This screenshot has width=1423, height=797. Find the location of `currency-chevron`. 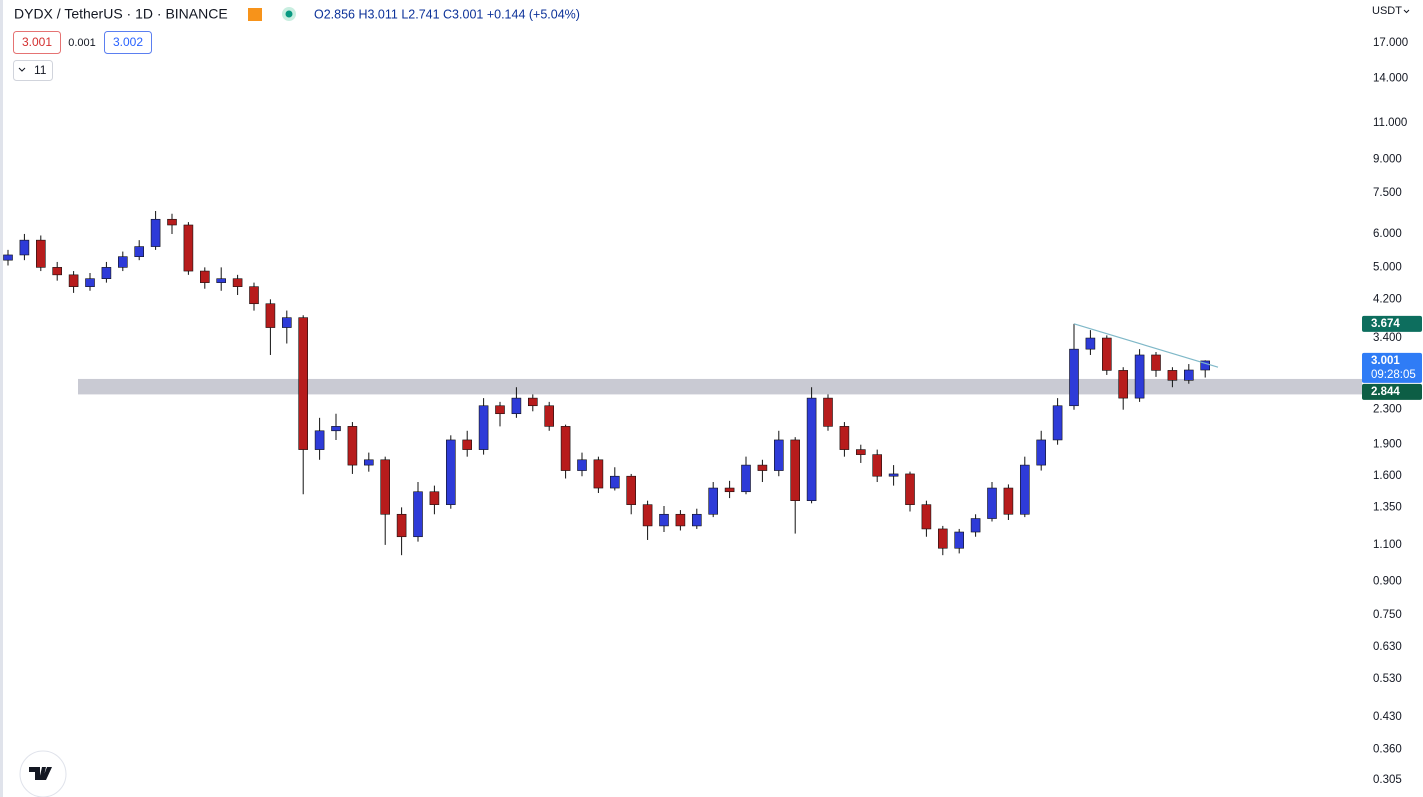

currency-chevron is located at coordinates (1406, 11).